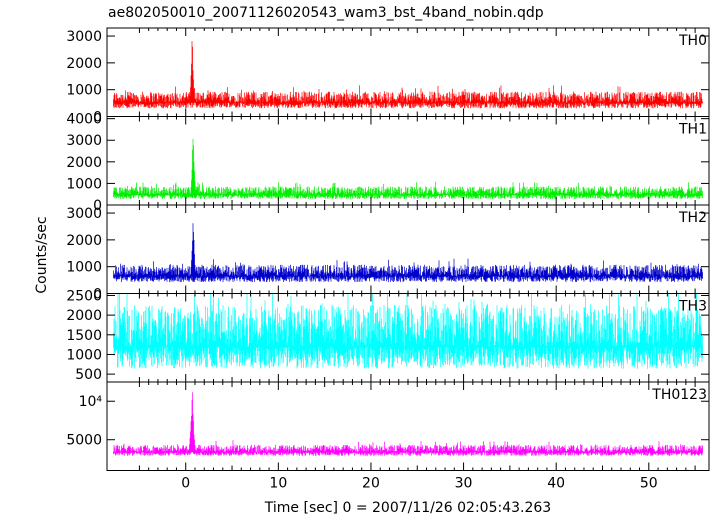 The width and height of the screenshot is (717, 516). What do you see at coordinates (84, 441) in the screenshot?
I see `y-tick-label: 5000` at bounding box center [84, 441].